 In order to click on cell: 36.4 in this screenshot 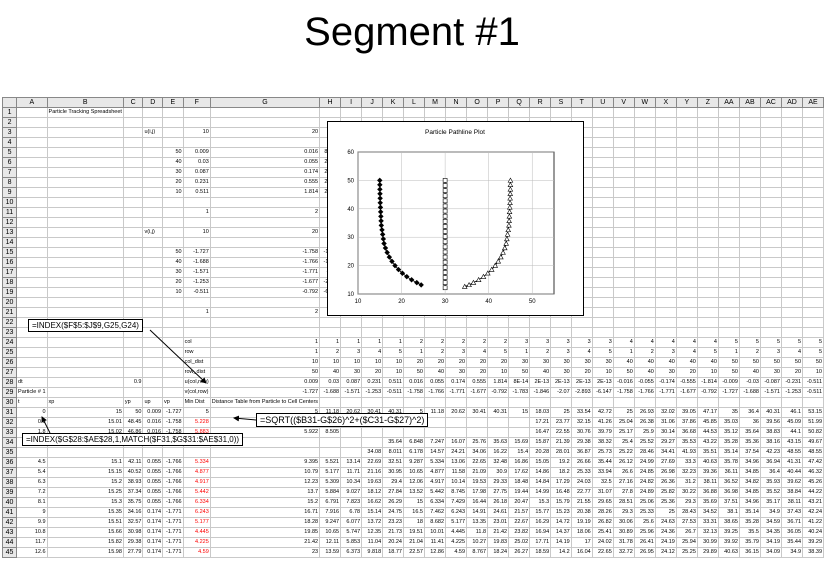, I will do `click(749, 412)`.